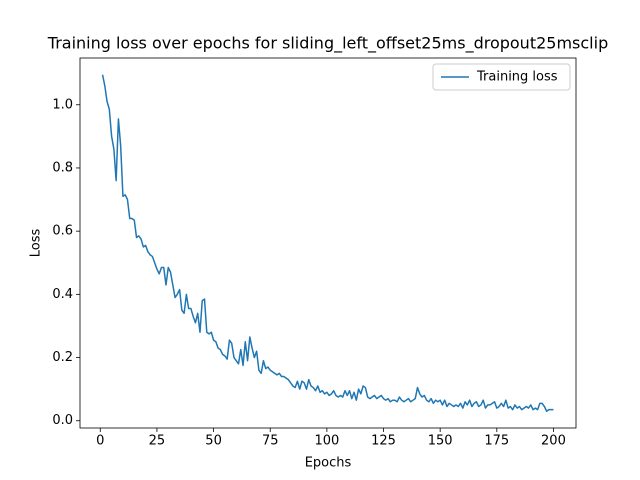  What do you see at coordinates (328, 463) in the screenshot?
I see `x-axis-label: Epochs` at bounding box center [328, 463].